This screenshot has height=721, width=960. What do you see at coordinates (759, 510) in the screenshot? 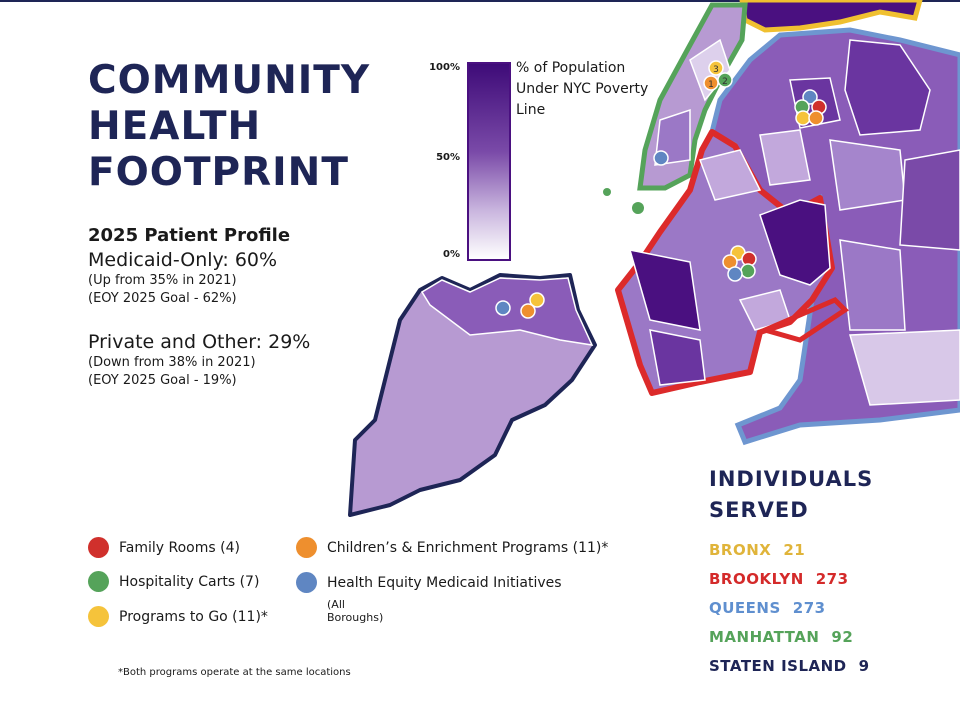
I see `served-heading: SERVED` at bounding box center [759, 510].